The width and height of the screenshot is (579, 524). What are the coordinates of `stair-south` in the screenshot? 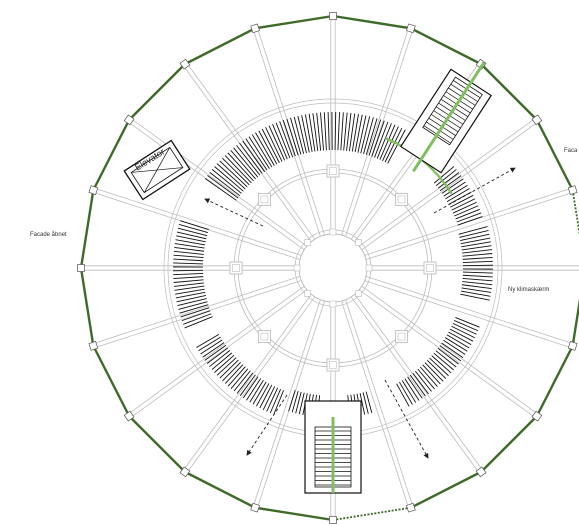 It's located at (333, 447).